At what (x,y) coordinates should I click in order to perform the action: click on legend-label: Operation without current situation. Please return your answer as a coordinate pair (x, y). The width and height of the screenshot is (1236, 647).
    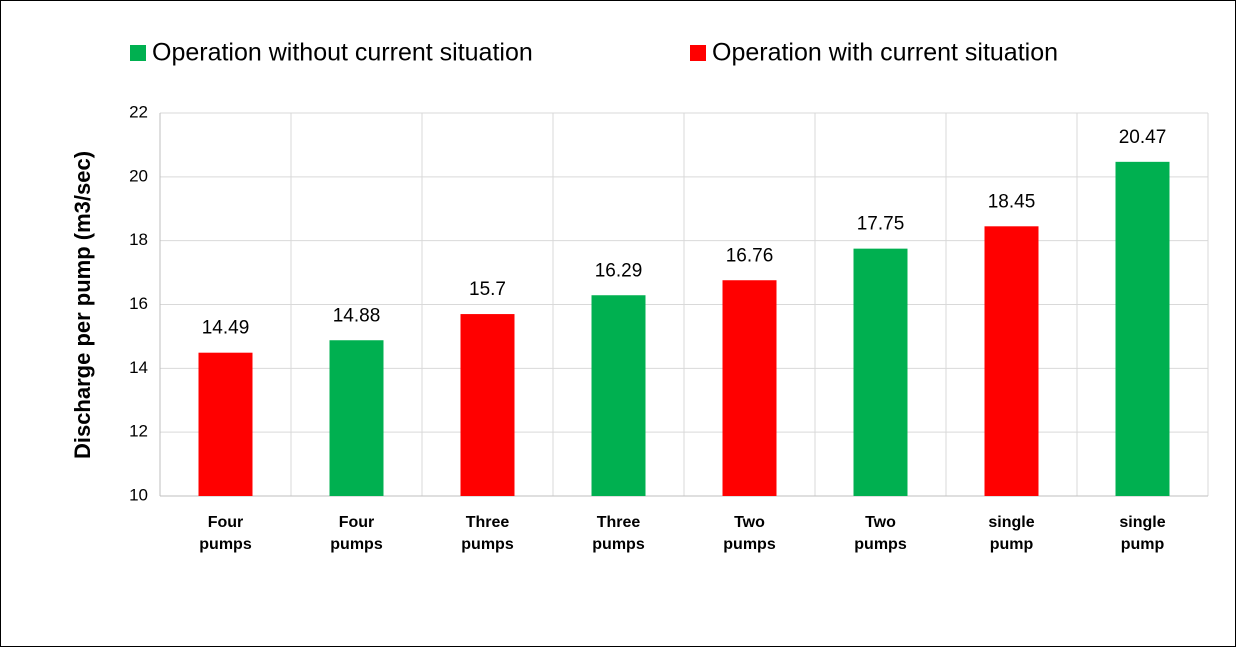
    Looking at the image, I should click on (342, 53).